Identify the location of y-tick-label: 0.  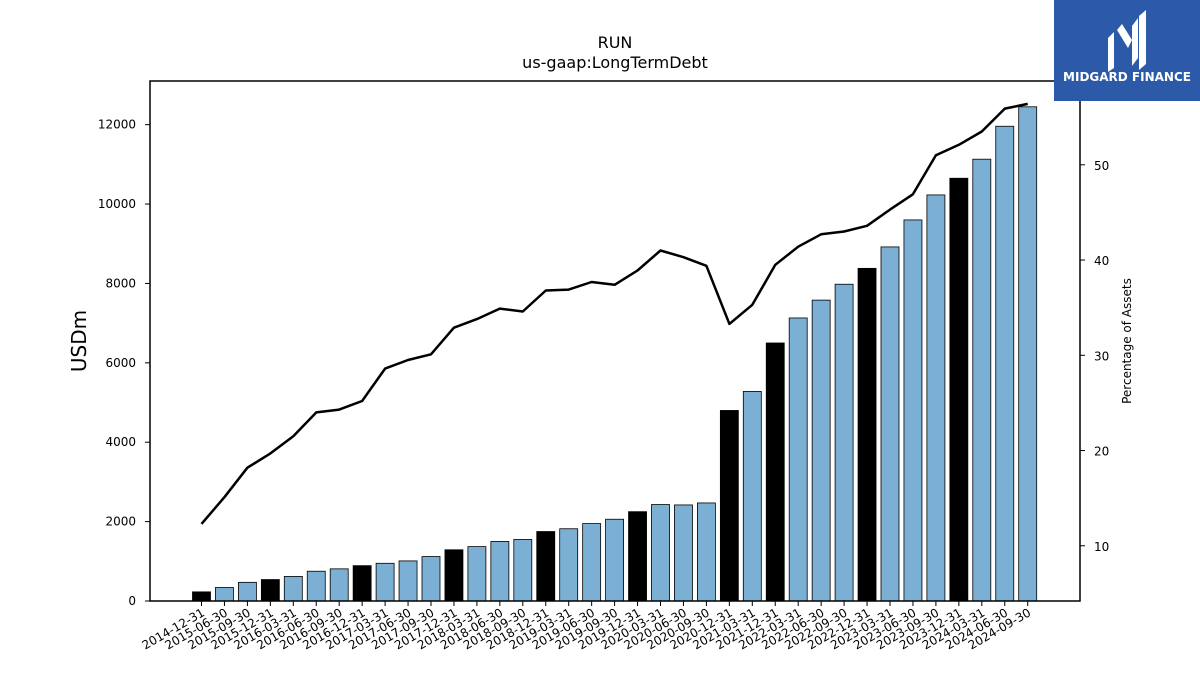
(132, 601).